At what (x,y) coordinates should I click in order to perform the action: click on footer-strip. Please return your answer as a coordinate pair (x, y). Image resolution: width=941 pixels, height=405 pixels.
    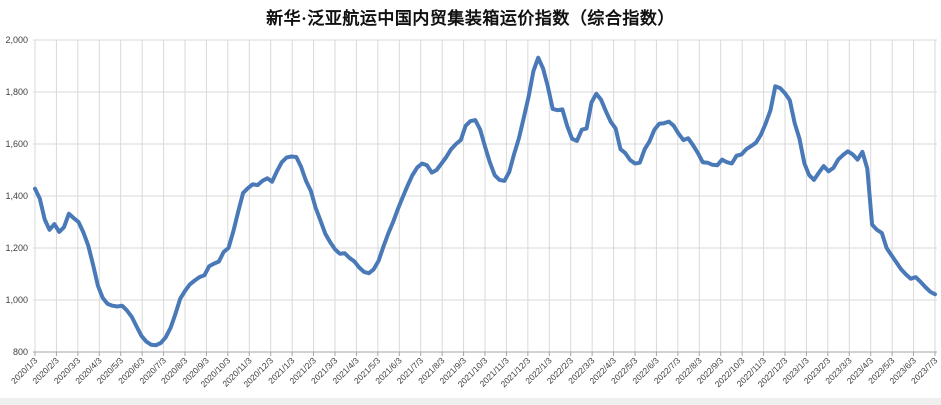
    Looking at the image, I should click on (470, 401).